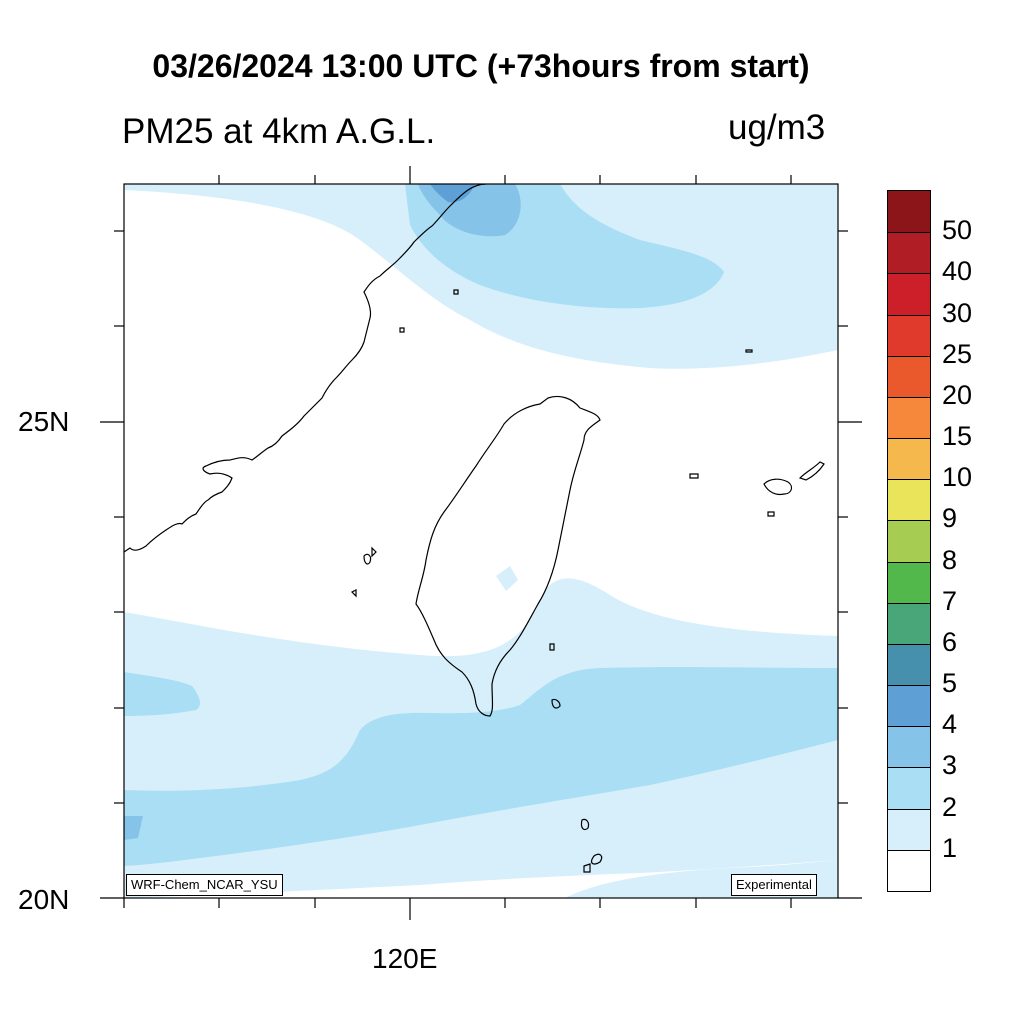 Image resolution: width=1024 pixels, height=1024 pixels. What do you see at coordinates (957, 312) in the screenshot?
I see `colorbar-level-label: 30` at bounding box center [957, 312].